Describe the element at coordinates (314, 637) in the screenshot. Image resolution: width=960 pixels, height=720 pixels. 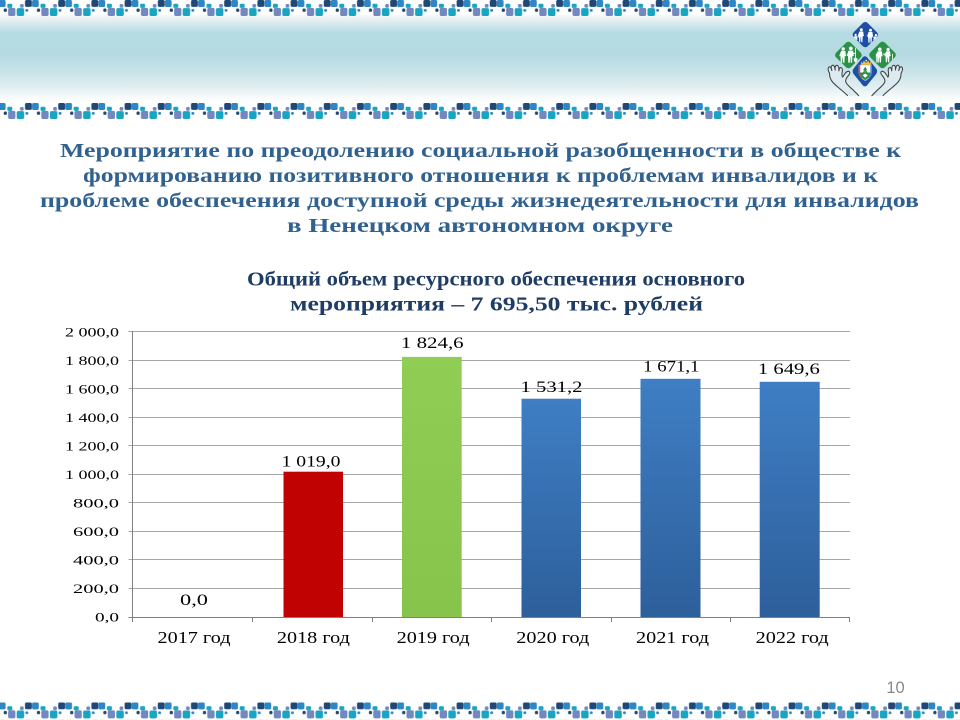
I see `svg-text: 2018 год` at that location.